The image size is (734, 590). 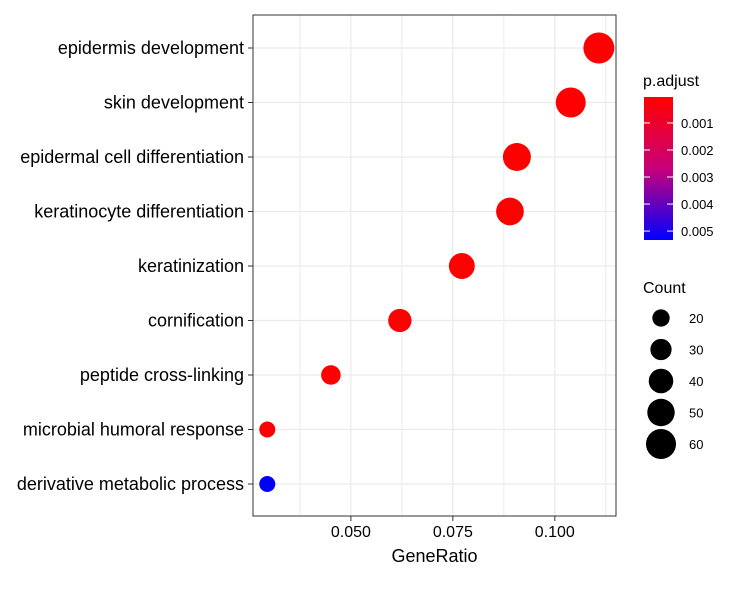 What do you see at coordinates (196, 321) in the screenshot?
I see `y-tick-label: cornification` at bounding box center [196, 321].